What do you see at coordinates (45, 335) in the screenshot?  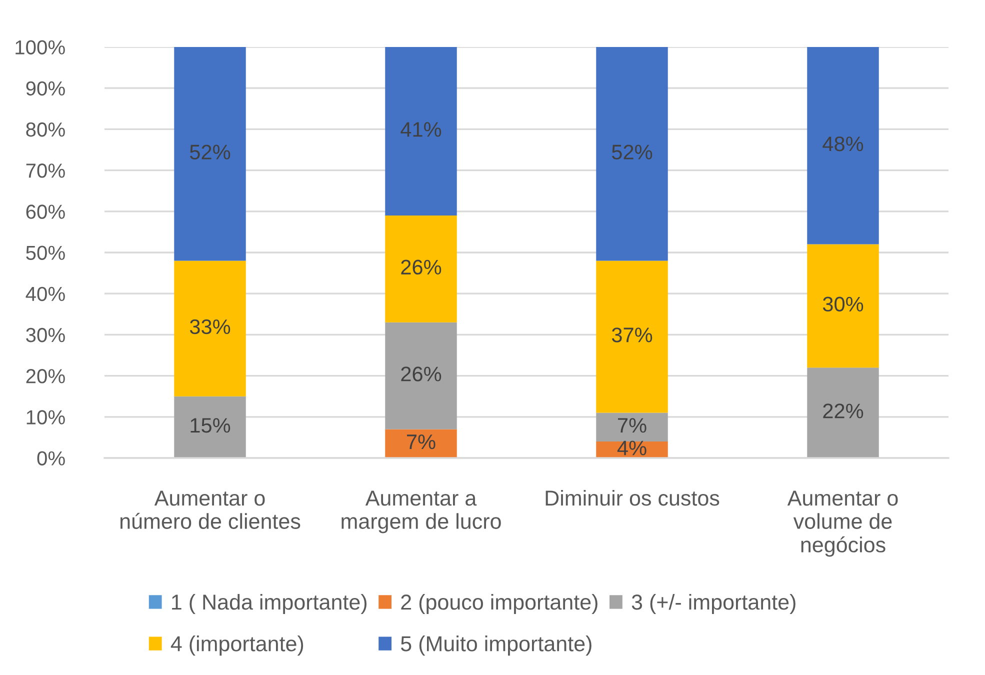 I see `y-tick-label: 30%` at bounding box center [45, 335].